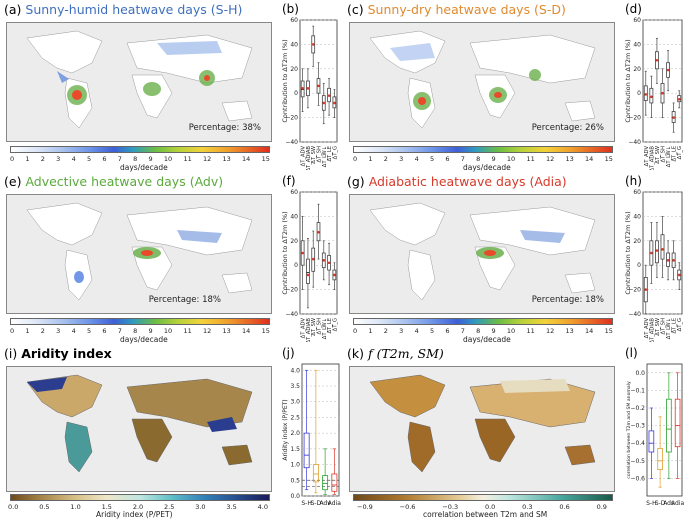  Describe the element at coordinates (295, 433) in the screenshot. I see `y-tick-label: 2.0` at that location.